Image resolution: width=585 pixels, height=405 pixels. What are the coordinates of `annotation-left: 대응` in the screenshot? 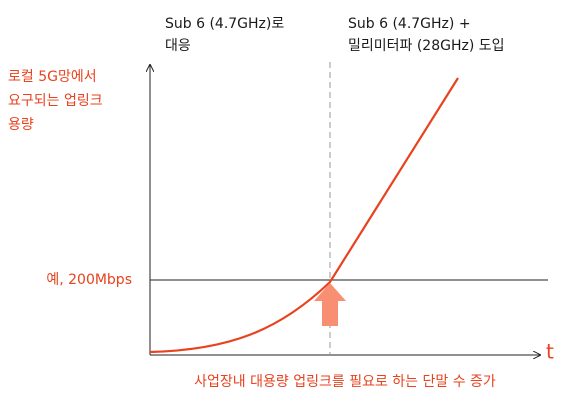 It's located at (178, 46).